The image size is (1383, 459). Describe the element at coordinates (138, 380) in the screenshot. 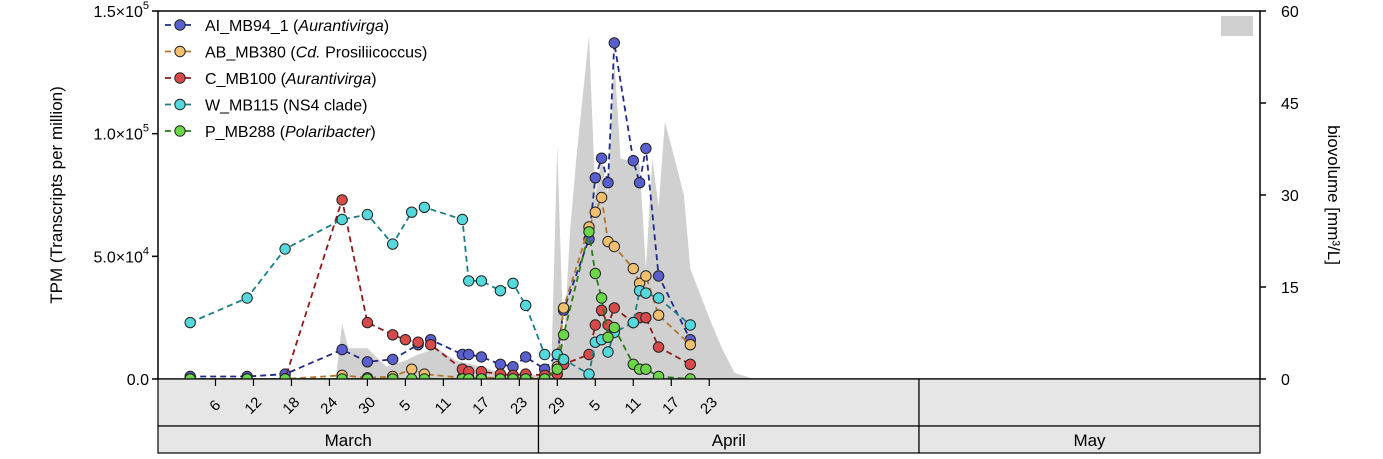

I see `y-tick-label: 0.0` at that location.